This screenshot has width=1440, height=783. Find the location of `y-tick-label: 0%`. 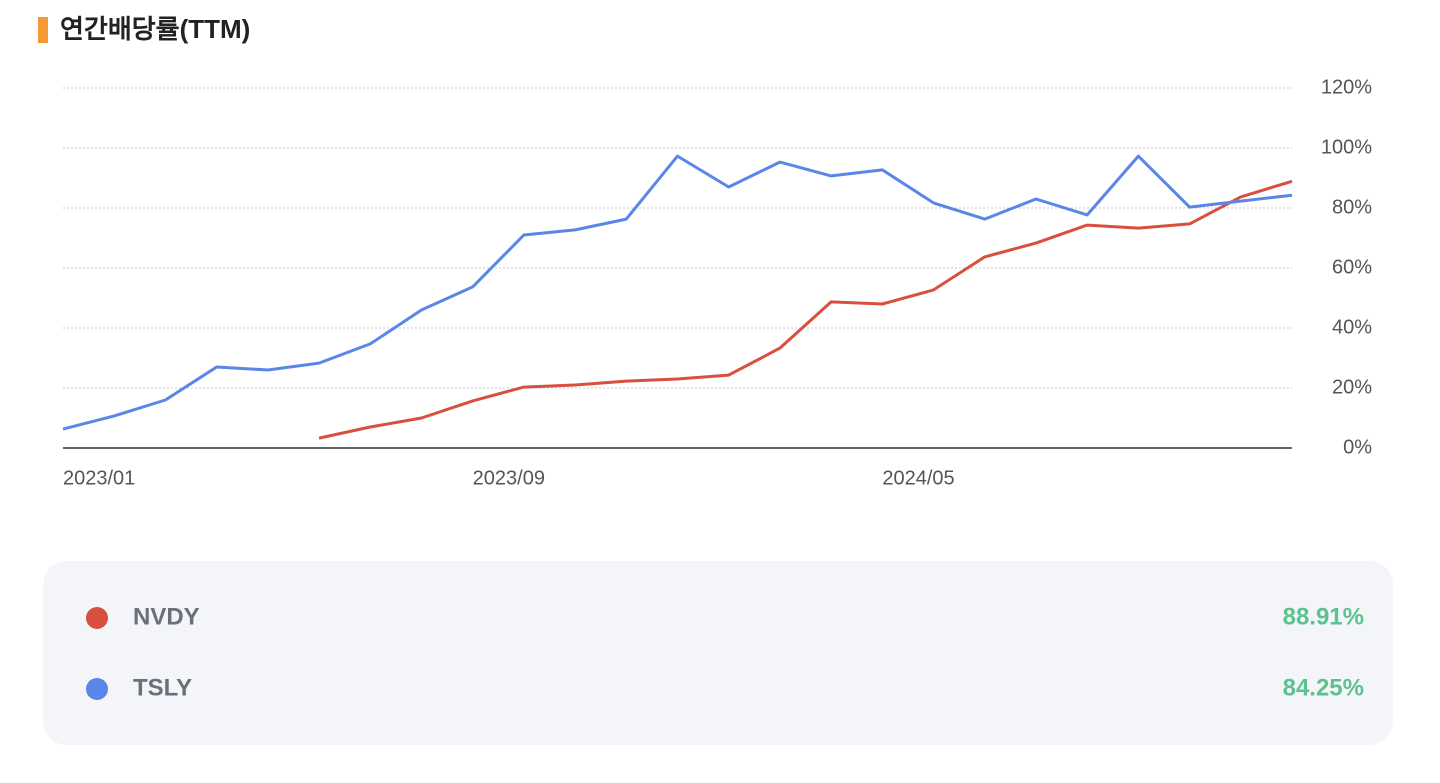

y-tick-label: 0% is located at coordinates (1357, 447).